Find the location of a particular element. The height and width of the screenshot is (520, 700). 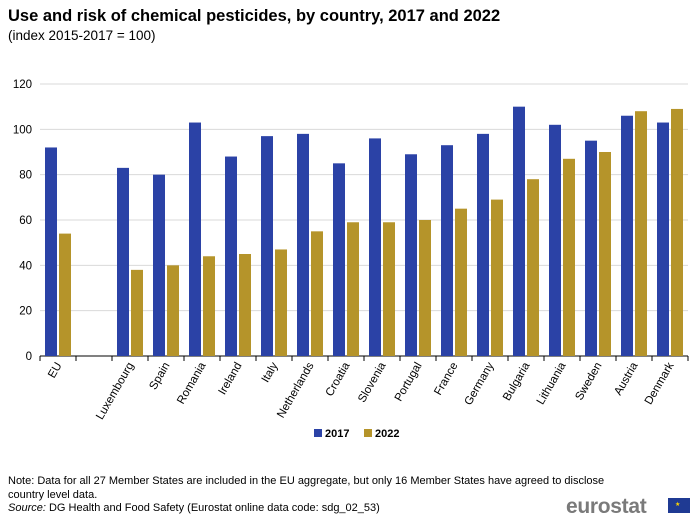

legend-label-2022: 2022 is located at coordinates (387, 434).